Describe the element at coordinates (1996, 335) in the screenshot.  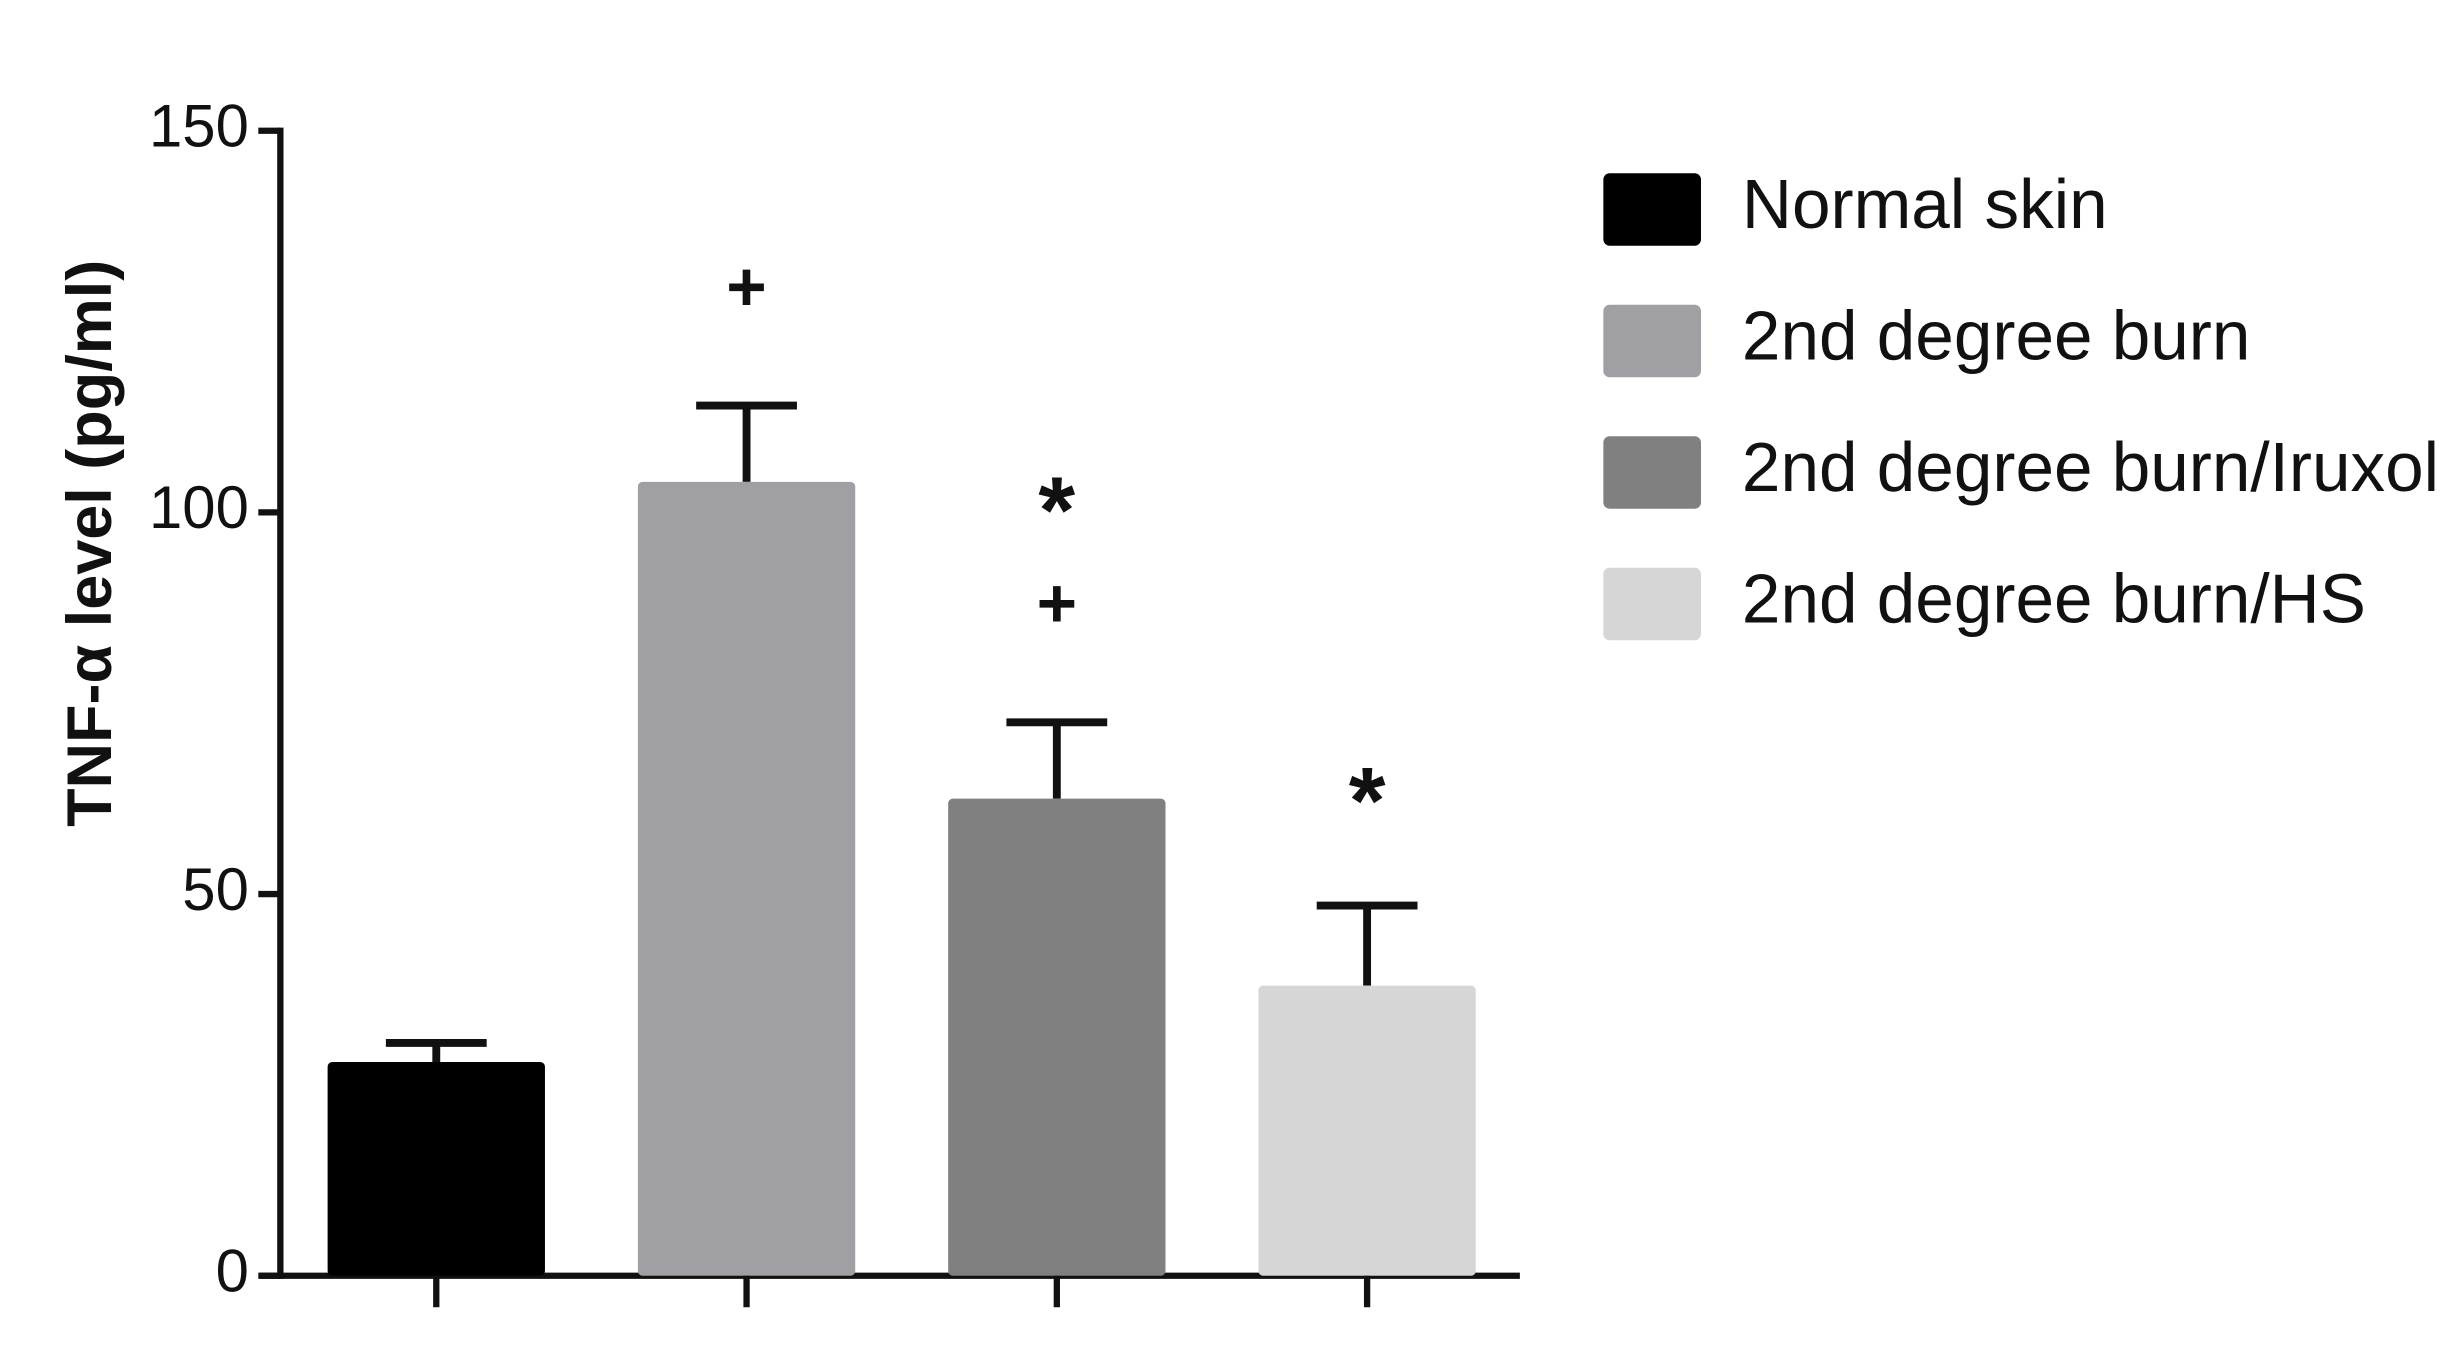
I see `legend-label: 2nd degree burn` at that location.